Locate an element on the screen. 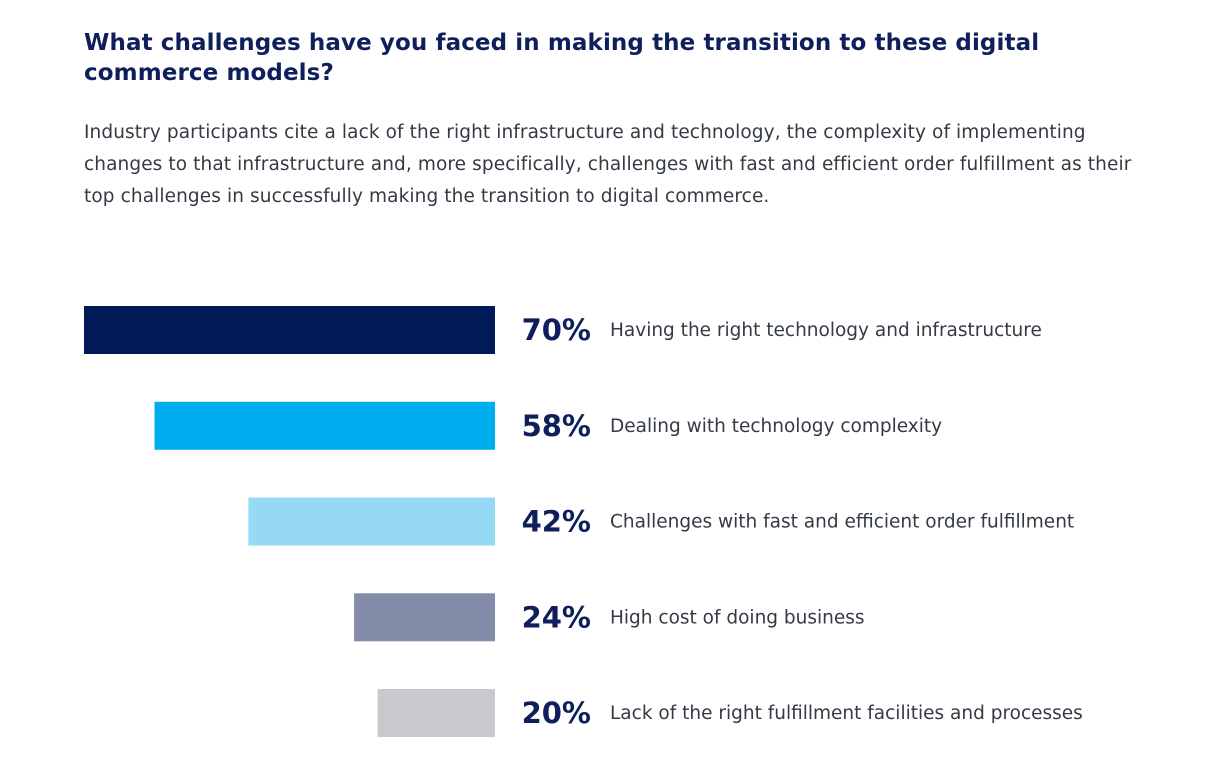 This screenshot has width=1207, height=765. category-label-4: High cost of doing business is located at coordinates (737, 617).